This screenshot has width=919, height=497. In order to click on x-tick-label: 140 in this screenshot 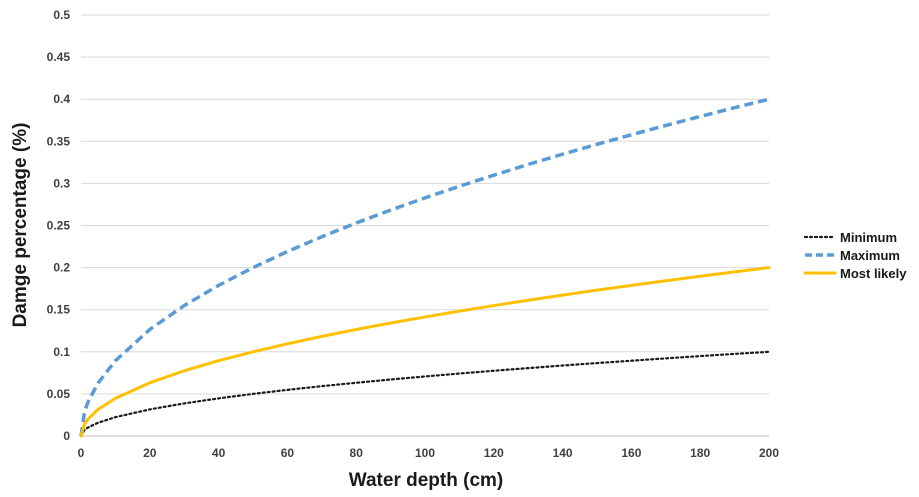, I will do `click(563, 453)`.